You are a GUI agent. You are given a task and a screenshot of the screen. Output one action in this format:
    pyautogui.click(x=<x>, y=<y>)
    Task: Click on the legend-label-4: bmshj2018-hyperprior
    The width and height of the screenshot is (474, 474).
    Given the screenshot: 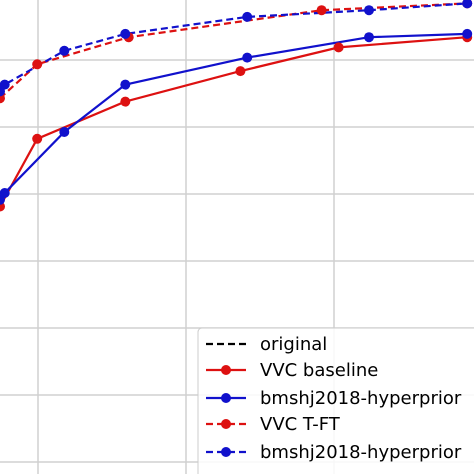 What is the action you would take?
    pyautogui.click(x=361, y=452)
    